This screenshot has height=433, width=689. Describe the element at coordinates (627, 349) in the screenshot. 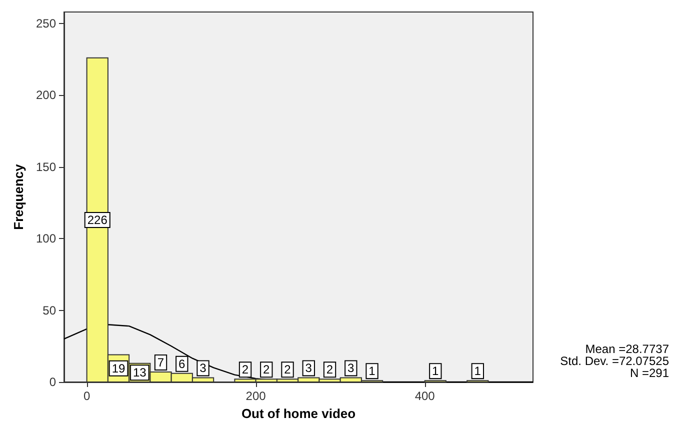

I see `text: Mean =28.7737` at that location.